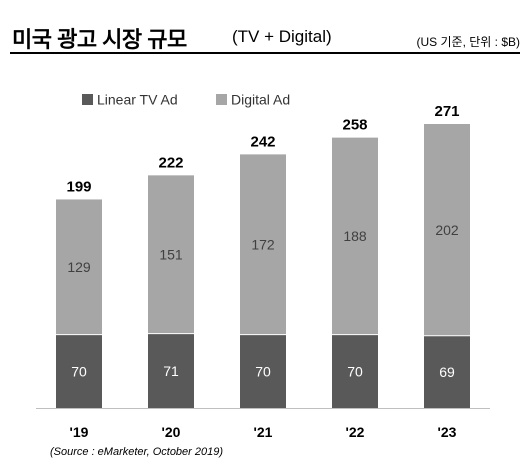 This screenshot has height=470, width=530. What do you see at coordinates (260, 100) in the screenshot?
I see `legend-label-1: Digital Ad` at bounding box center [260, 100].